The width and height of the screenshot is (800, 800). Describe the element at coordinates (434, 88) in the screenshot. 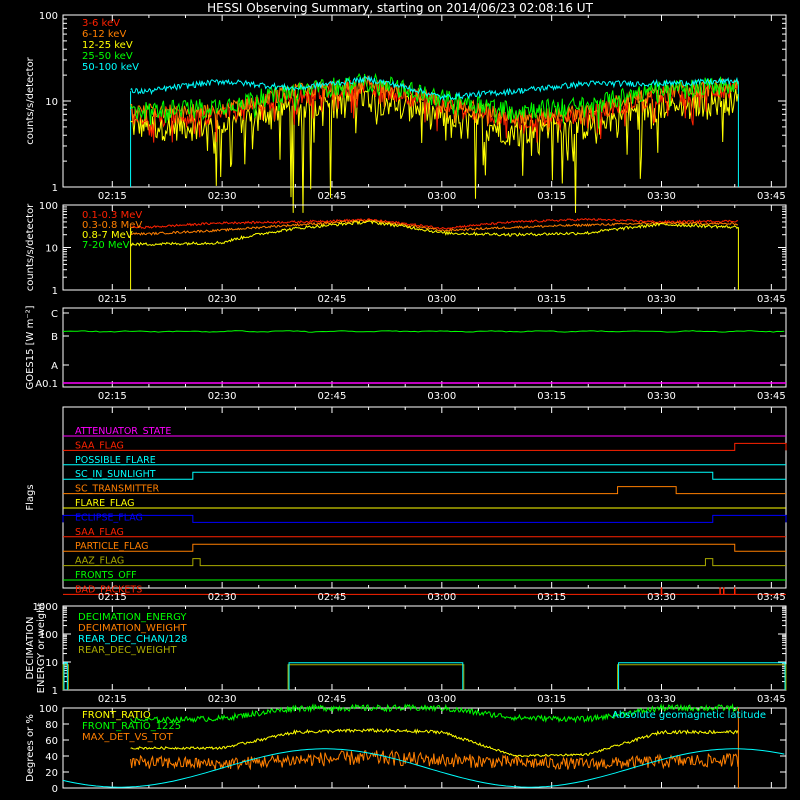

I see `series-line-50-100-kev` at that location.